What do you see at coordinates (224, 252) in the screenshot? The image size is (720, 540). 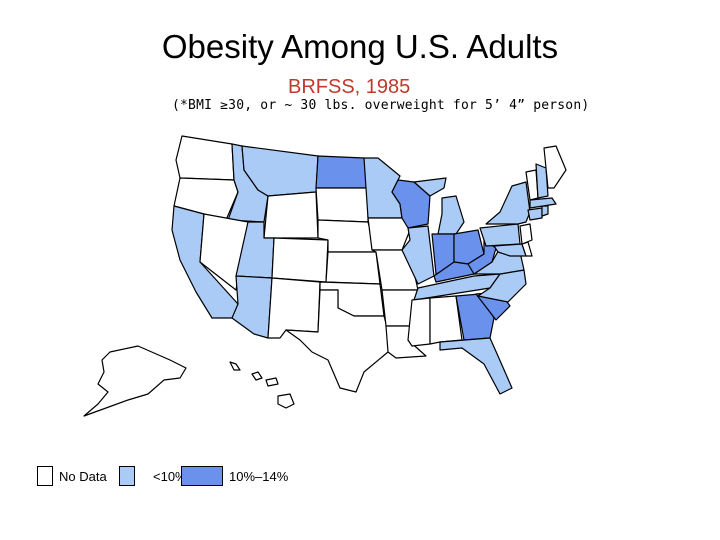 I see `state-nevada` at bounding box center [224, 252].